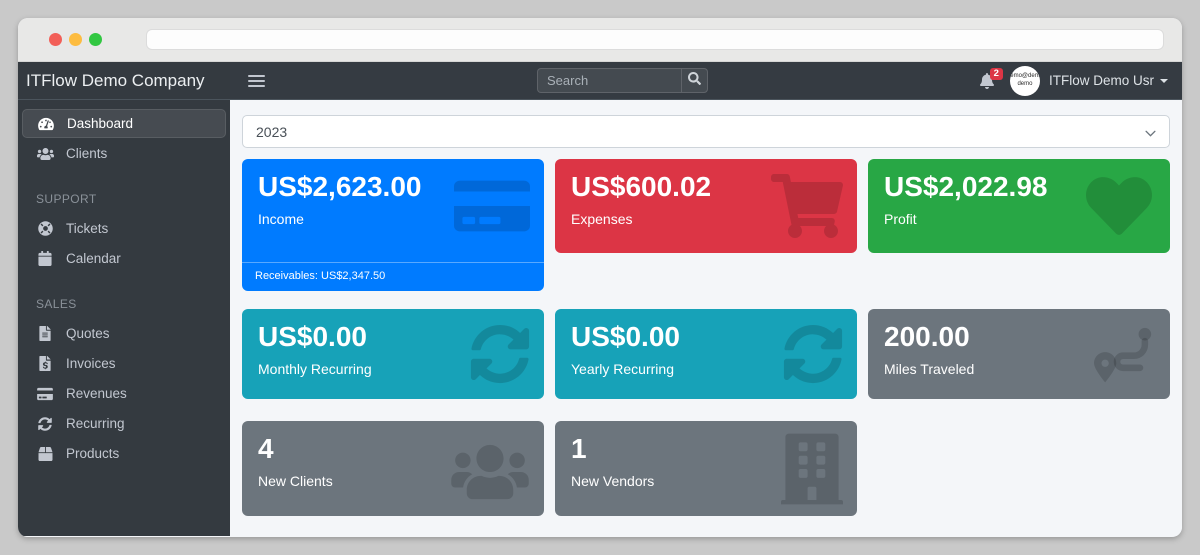  Describe the element at coordinates (706, 468) in the screenshot. I see `new-vendors-card: 1 New Vendors` at that location.